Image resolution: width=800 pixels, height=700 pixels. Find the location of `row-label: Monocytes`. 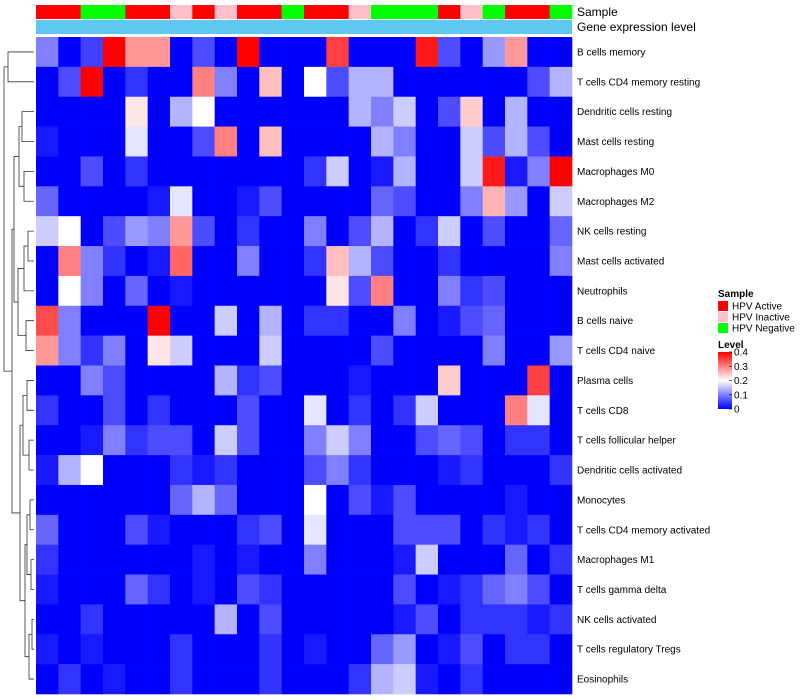

row-label: Monocytes is located at coordinates (601, 500).